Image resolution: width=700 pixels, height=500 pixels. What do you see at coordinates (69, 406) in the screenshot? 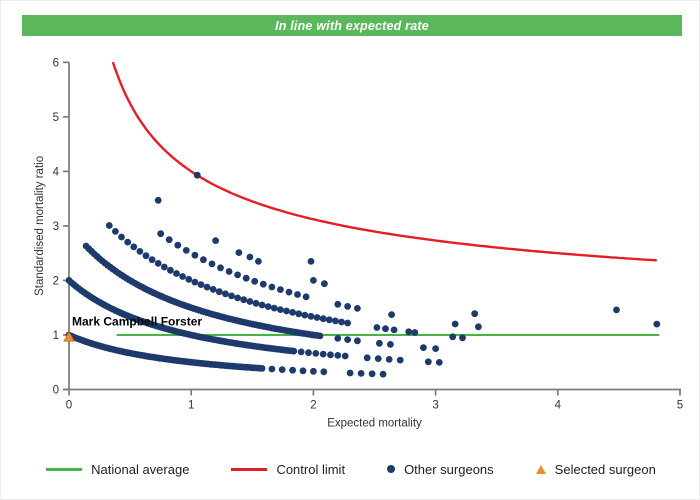
I see `x-tick-label: 0` at bounding box center [69, 406].